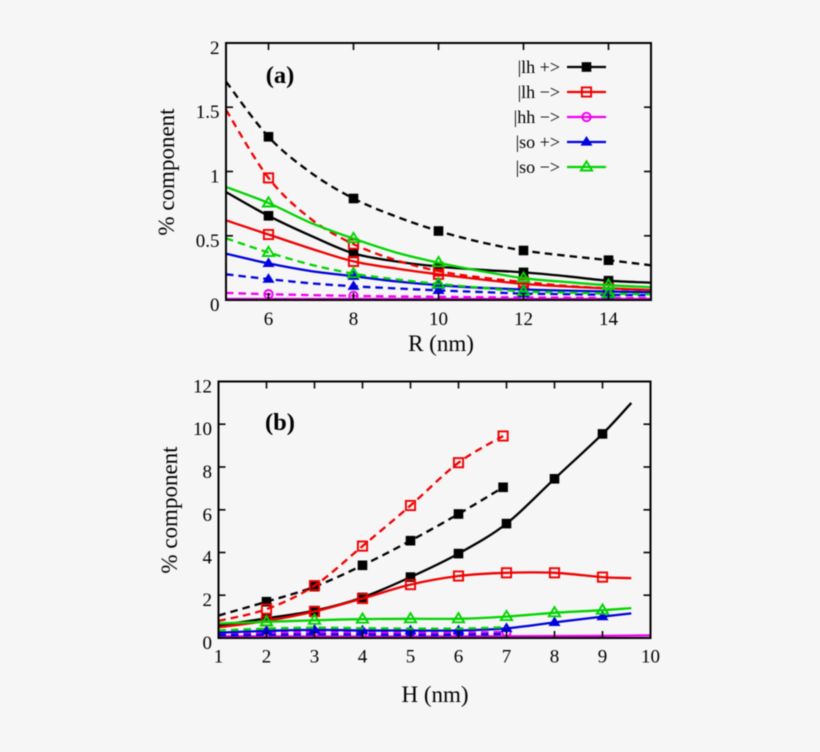  I want to click on svg-text: 7, so click(507, 657).